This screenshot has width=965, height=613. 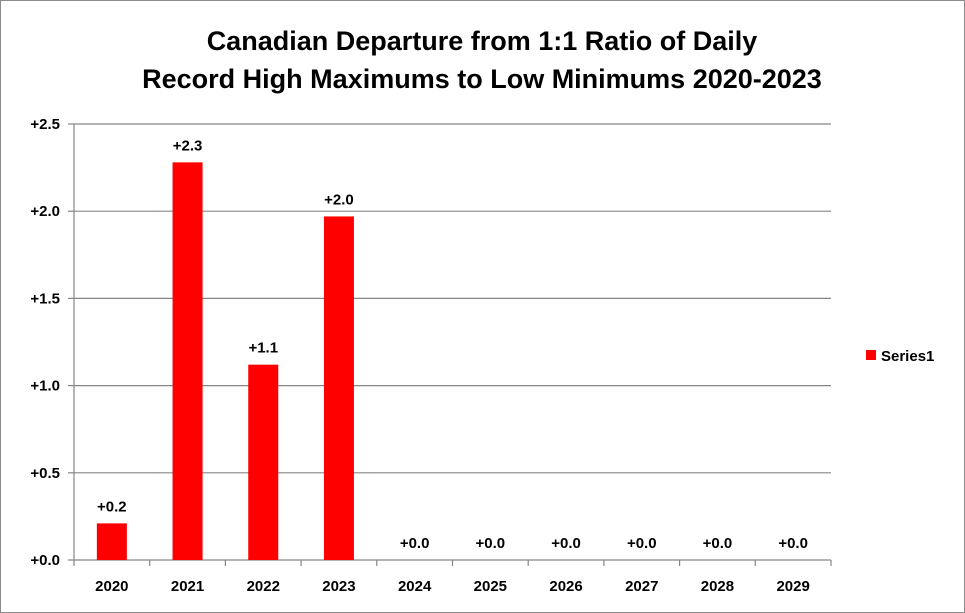 What do you see at coordinates (871, 355) in the screenshot?
I see `legend-swatch` at bounding box center [871, 355].